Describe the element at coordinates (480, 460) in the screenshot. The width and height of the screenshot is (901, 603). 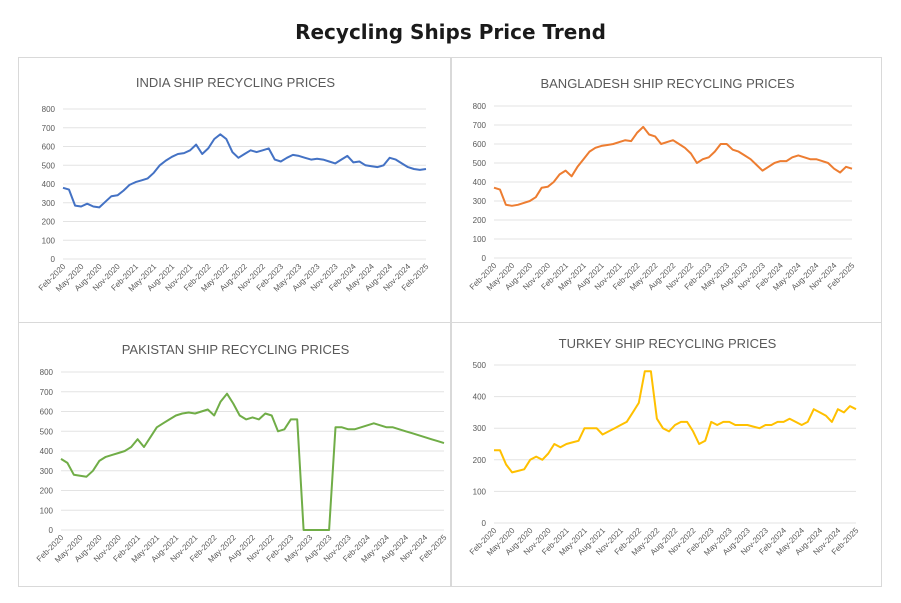
I see `turkey-y-tick-label: 200` at that location.